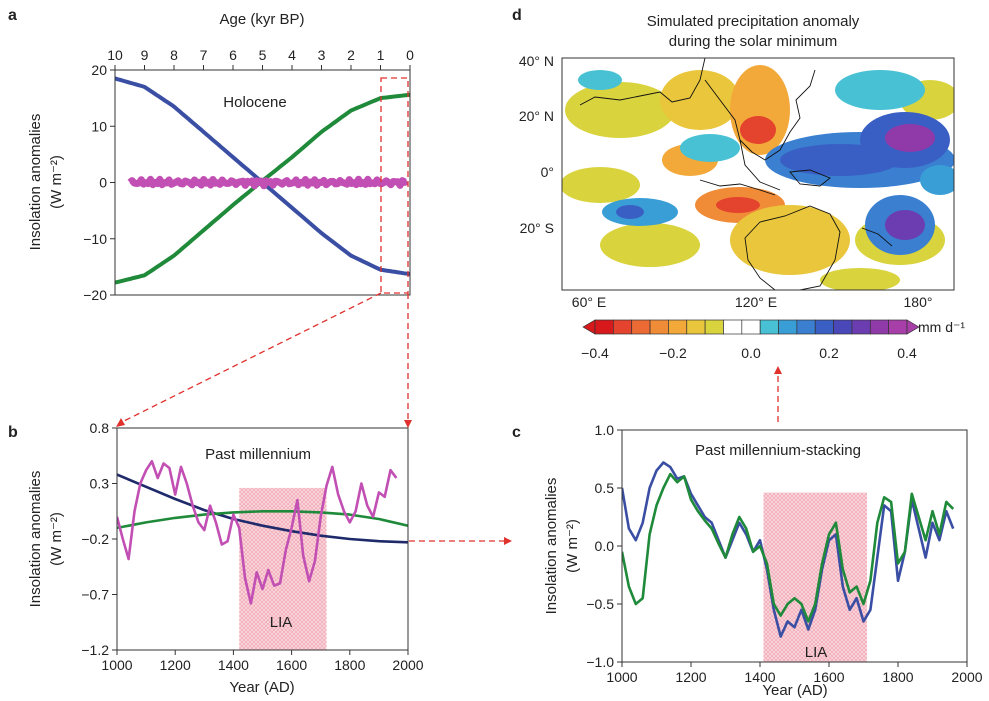 The image size is (989, 701). What do you see at coordinates (508, 541) in the screenshot?
I see `arrowhead-c` at bounding box center [508, 541].